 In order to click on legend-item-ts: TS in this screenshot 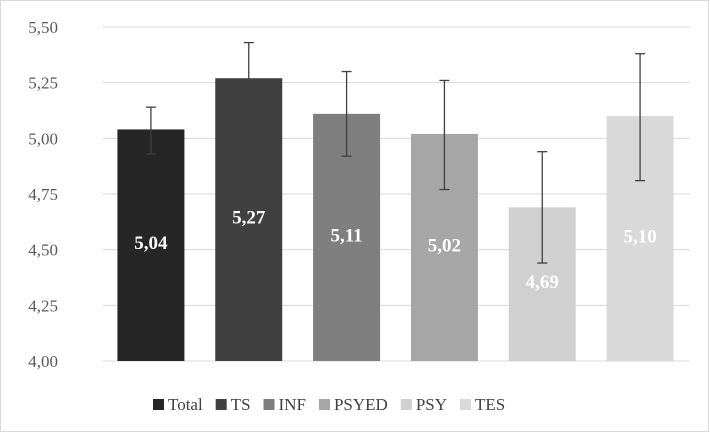, I will do `click(233, 404)`.